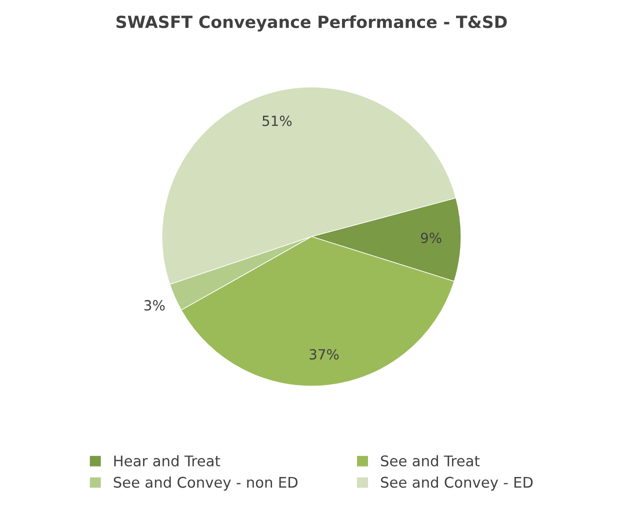  I want to click on data-label: 37%, so click(324, 354).